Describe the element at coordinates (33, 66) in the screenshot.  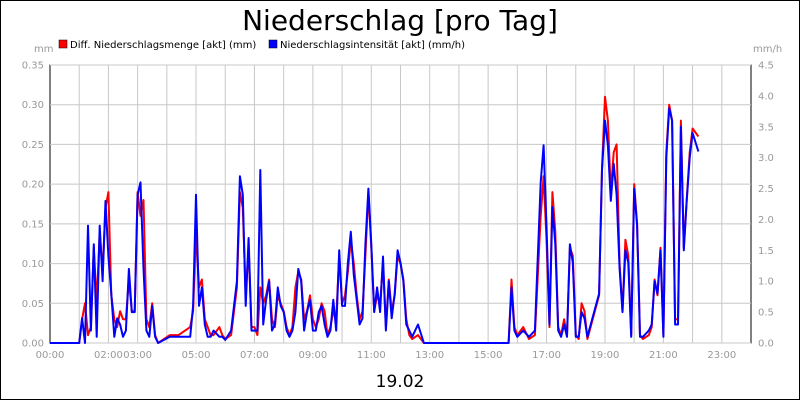
I see `y-left-tick: 0.35` at that location.